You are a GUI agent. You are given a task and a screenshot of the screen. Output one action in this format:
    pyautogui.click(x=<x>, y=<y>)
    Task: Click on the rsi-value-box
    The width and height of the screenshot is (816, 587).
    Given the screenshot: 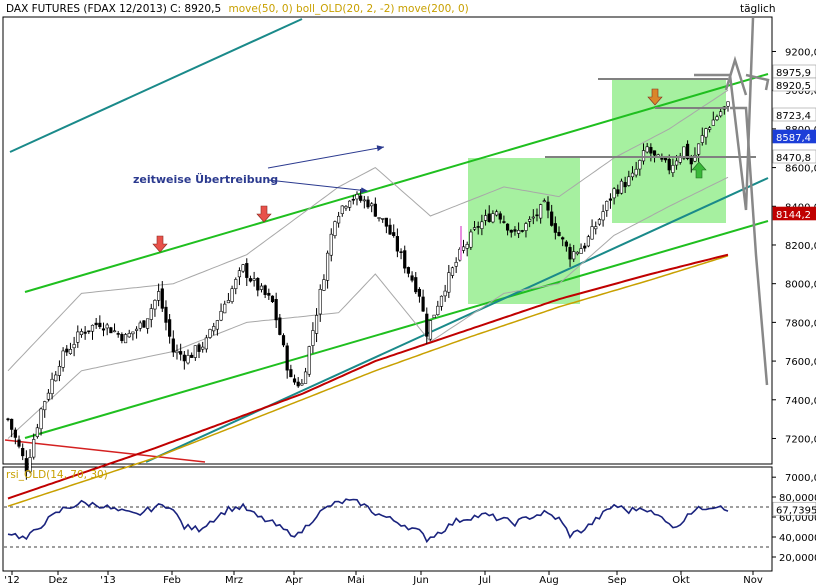 What is the action you would take?
    pyautogui.click(x=794, y=508)
    